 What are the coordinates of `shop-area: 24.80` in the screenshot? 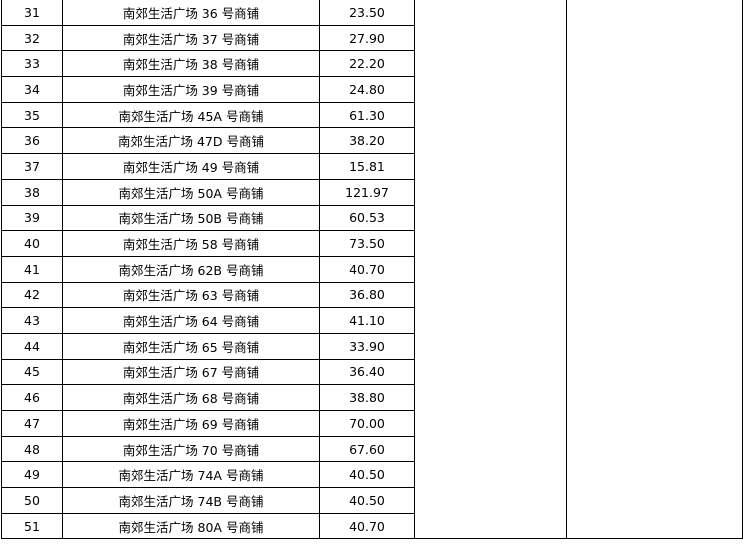 It's located at (367, 89).